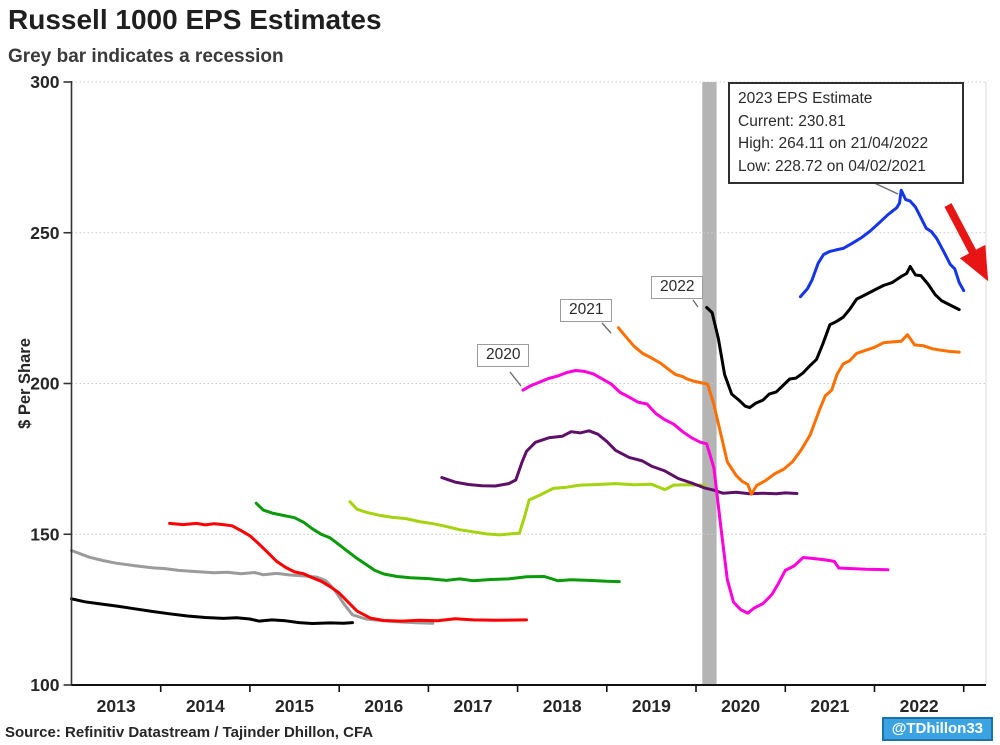 The image size is (1000, 745). I want to click on x-tick-label: 2015, so click(294, 706).